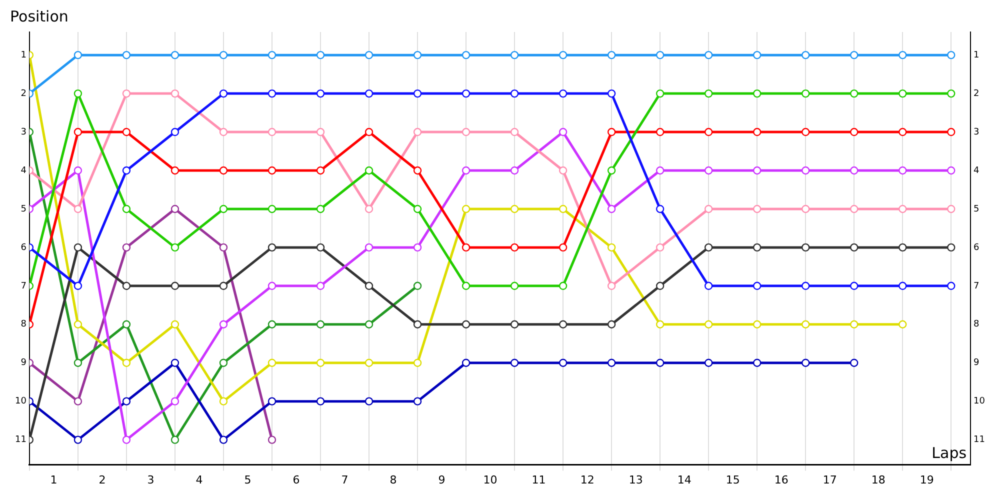 This screenshot has height=500, width=1000. Describe the element at coordinates (490, 479) in the screenshot. I see `x-tick-label: 10` at that location.